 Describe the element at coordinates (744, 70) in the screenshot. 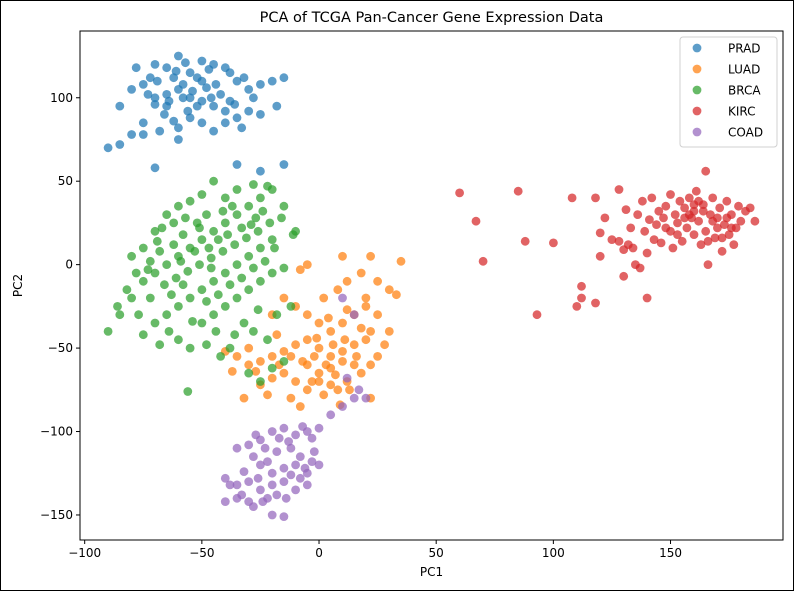

I see `legend-label-luad: LUAD` at that location.